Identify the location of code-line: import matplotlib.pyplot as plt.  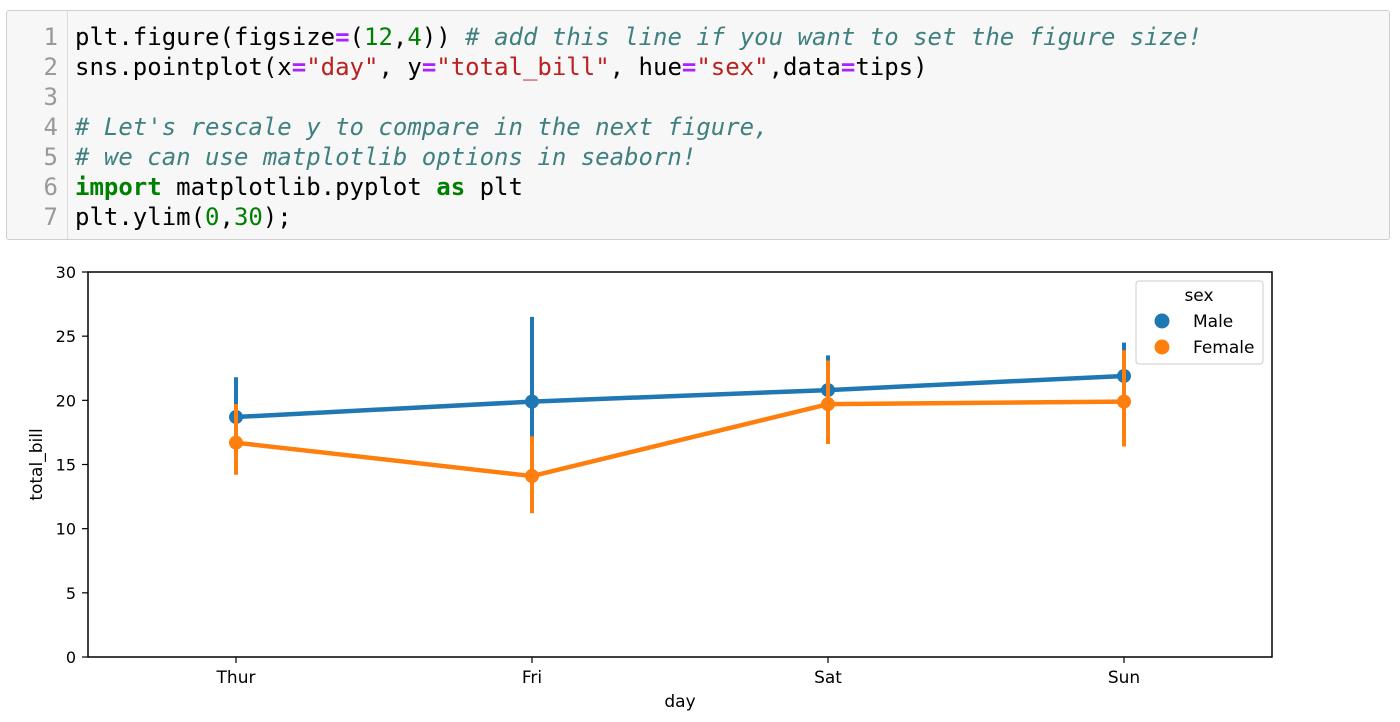
(299, 187).